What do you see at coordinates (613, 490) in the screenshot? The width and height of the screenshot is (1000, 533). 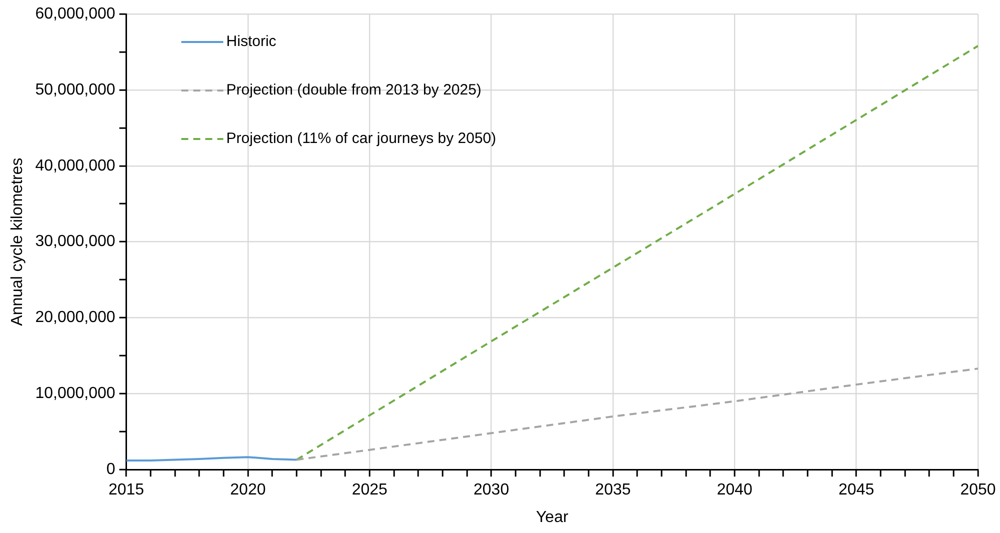 I see `x-tick-label: 2035` at bounding box center [613, 490].